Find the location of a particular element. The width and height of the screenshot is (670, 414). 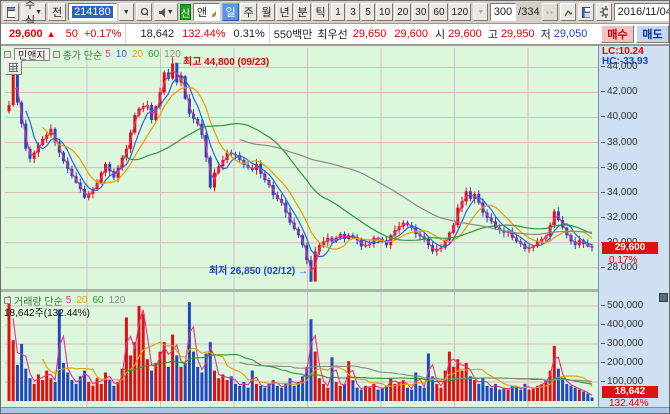

floppy-icon is located at coordinates (585, 12).